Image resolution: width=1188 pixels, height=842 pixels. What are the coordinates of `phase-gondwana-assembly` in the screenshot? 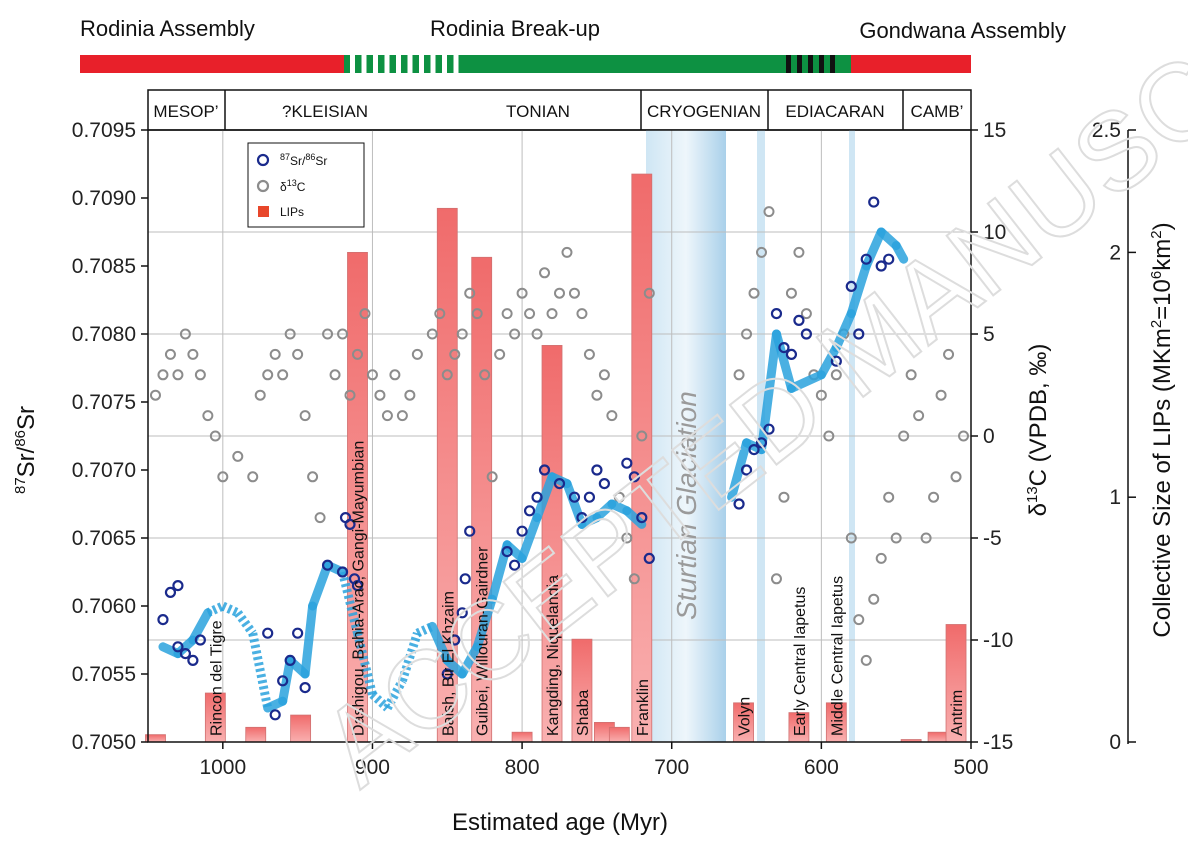 It's located at (911, 64).